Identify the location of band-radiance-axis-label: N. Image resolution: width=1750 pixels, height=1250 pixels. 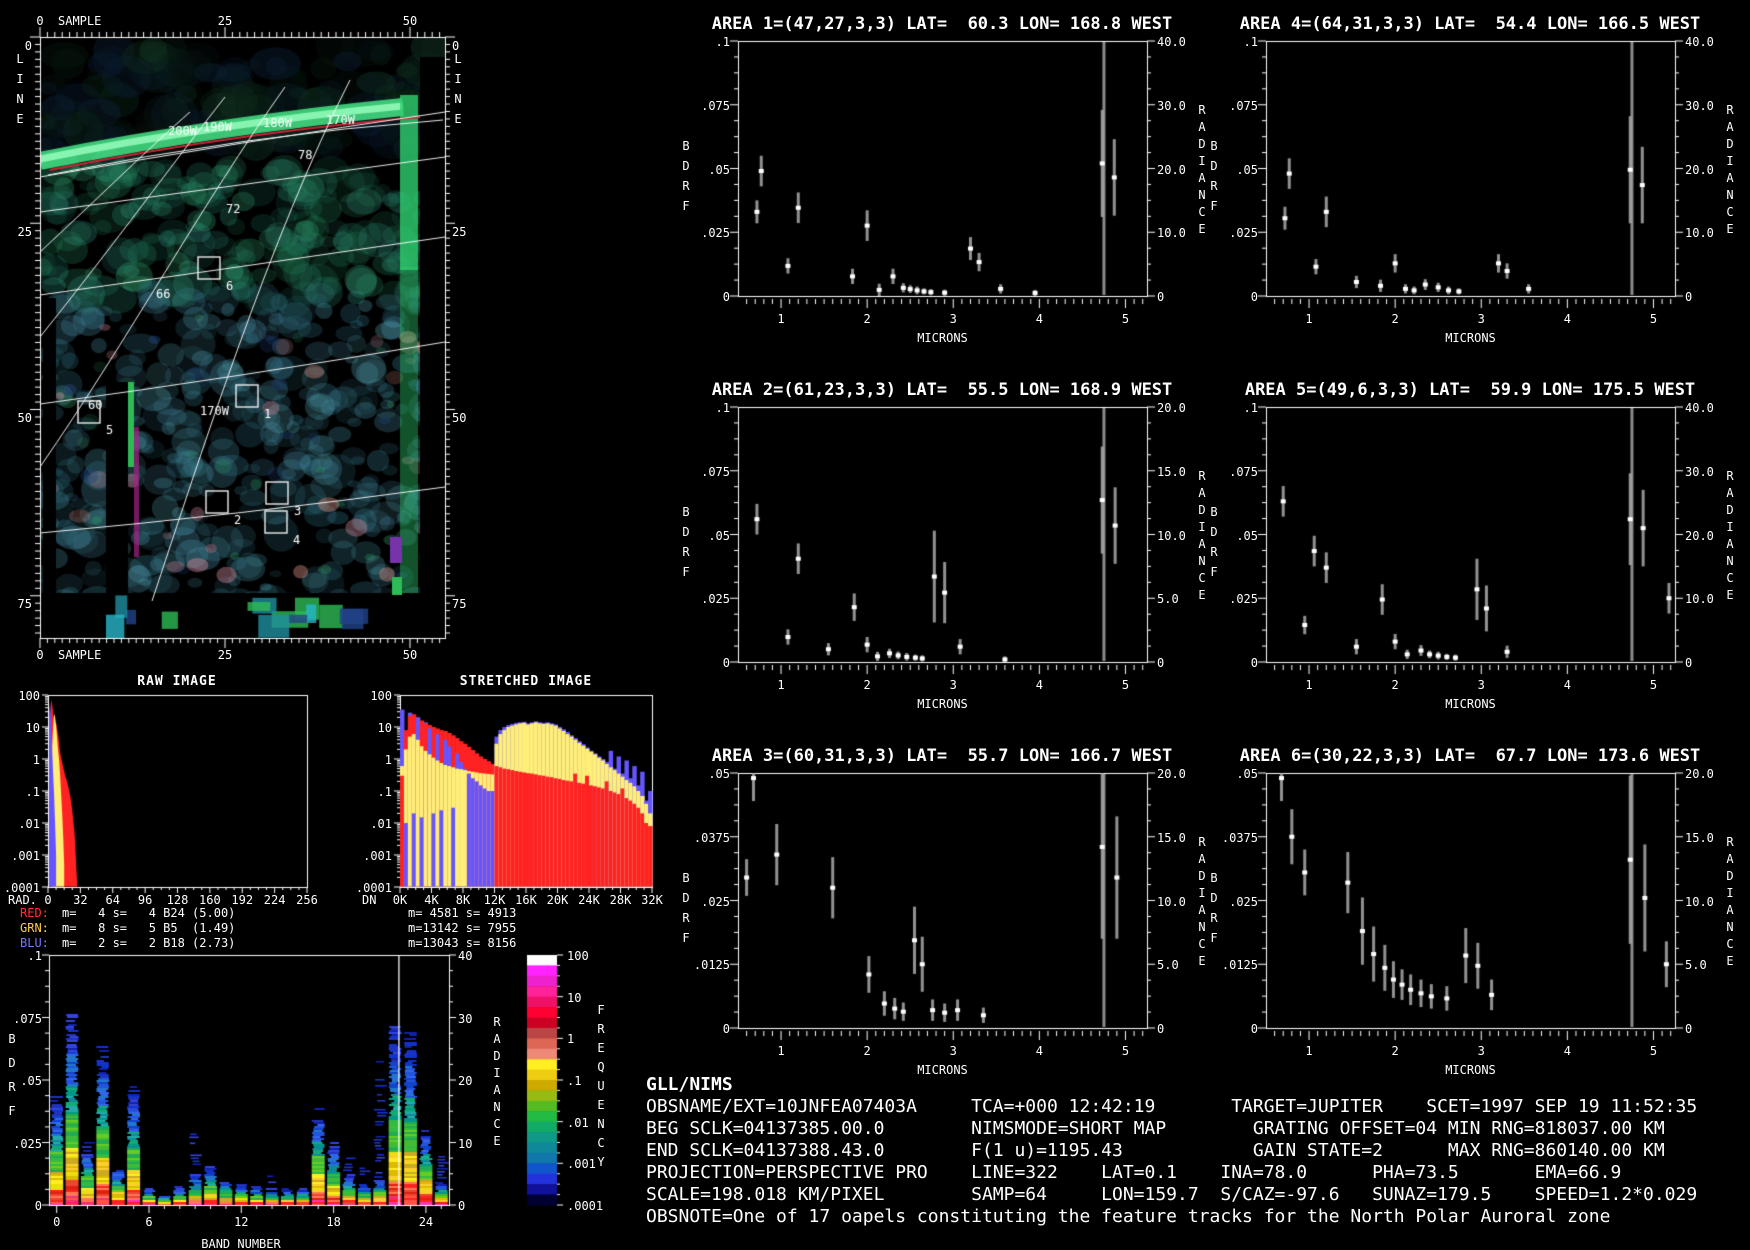
(497, 1107).